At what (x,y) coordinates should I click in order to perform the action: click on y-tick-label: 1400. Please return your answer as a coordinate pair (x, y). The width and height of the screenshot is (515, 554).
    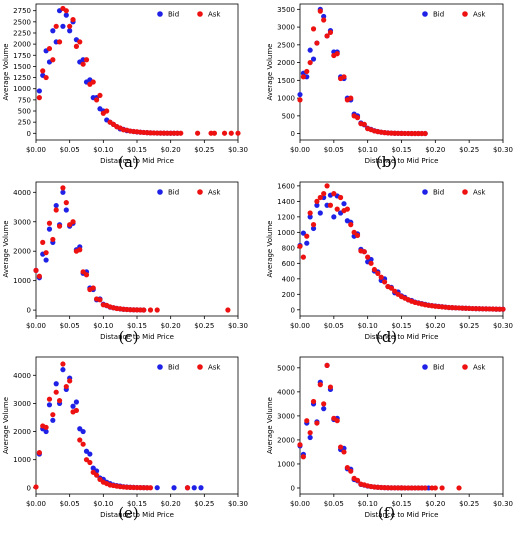
    Looking at the image, I should click on (286, 202).